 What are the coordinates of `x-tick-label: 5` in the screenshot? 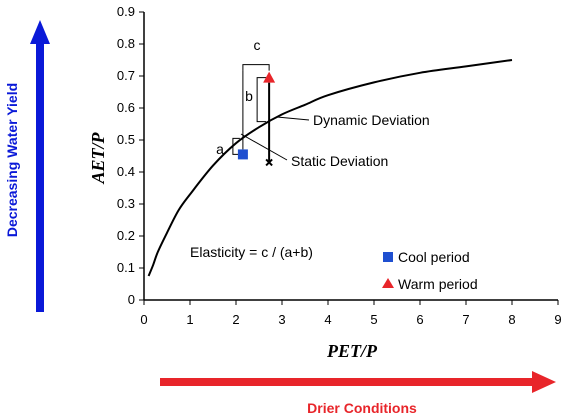 It's located at (373, 319).